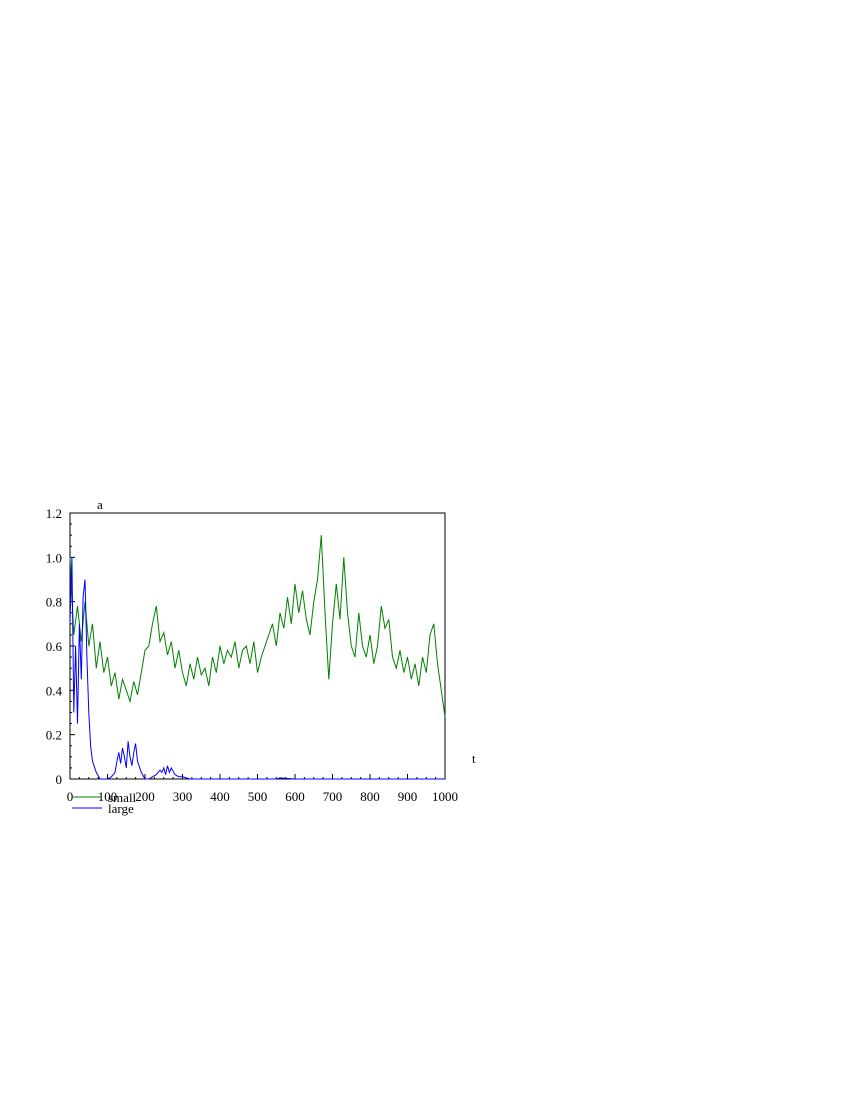 This screenshot has height=1105, width=850. I want to click on x-tick-label: 0, so click(70, 796).